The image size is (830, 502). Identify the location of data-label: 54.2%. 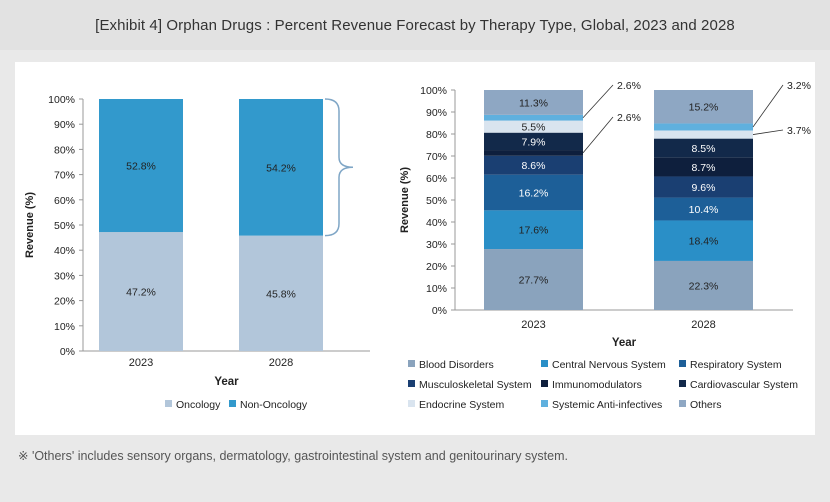
(281, 168).